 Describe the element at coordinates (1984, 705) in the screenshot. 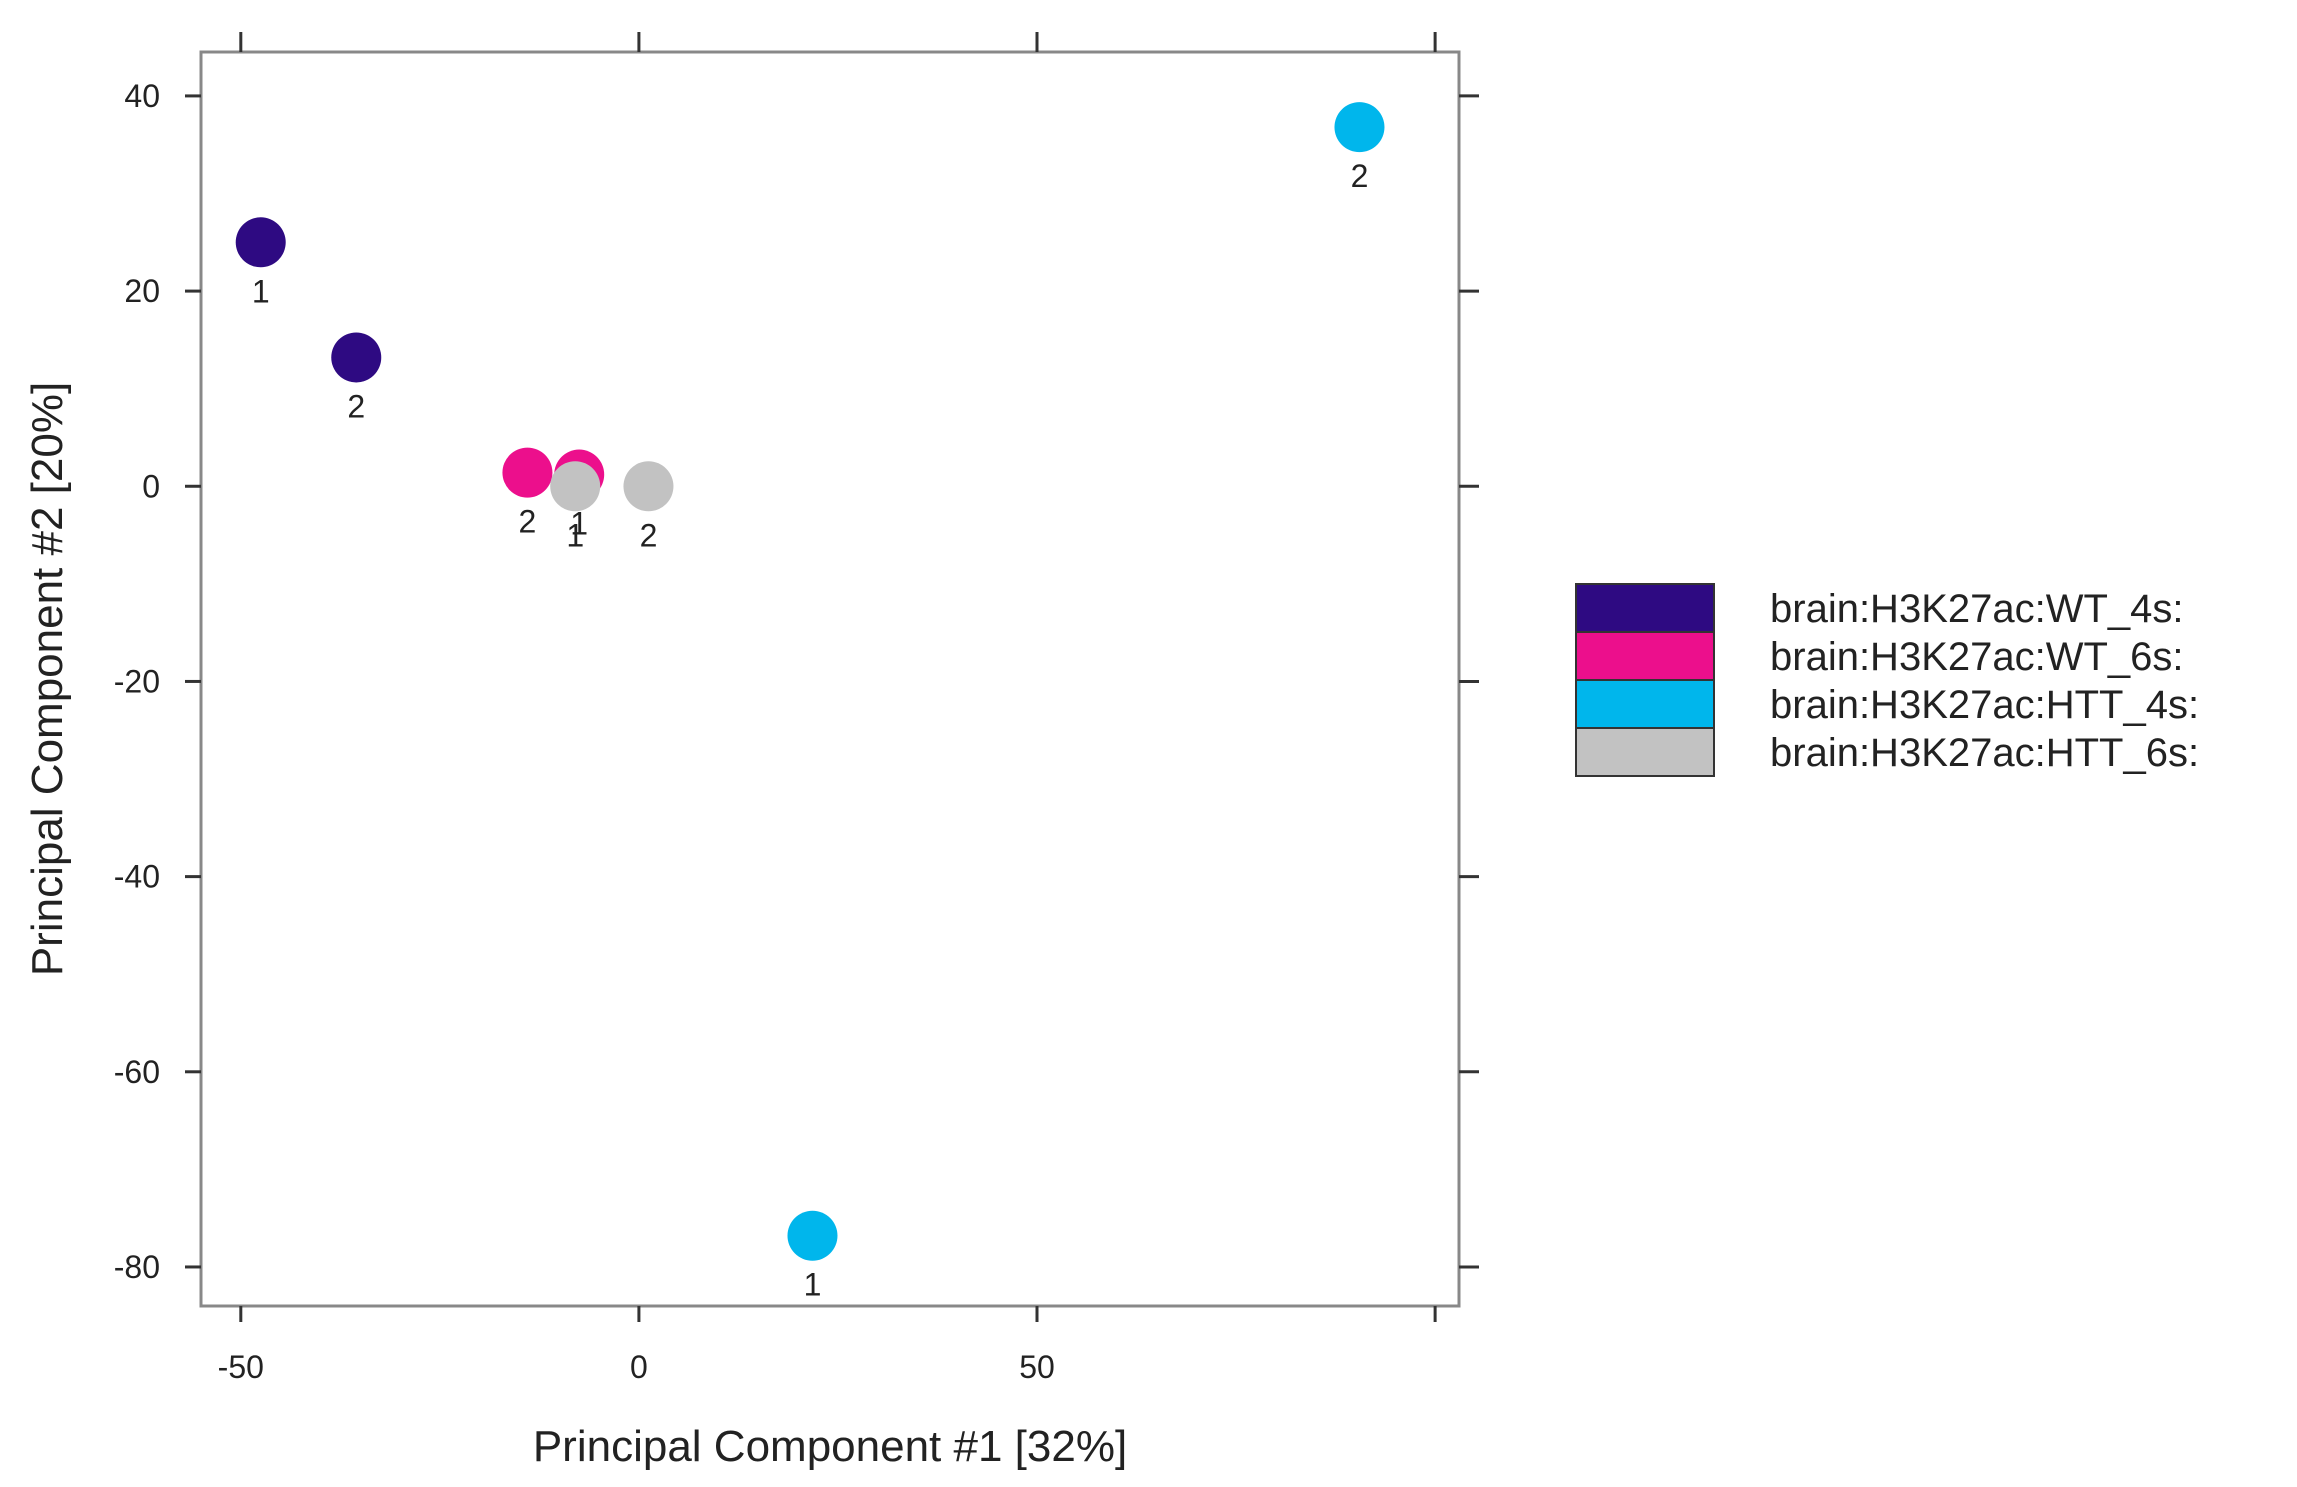

I see `legend-label: brain:H3K27ac:HTT_4s:` at that location.